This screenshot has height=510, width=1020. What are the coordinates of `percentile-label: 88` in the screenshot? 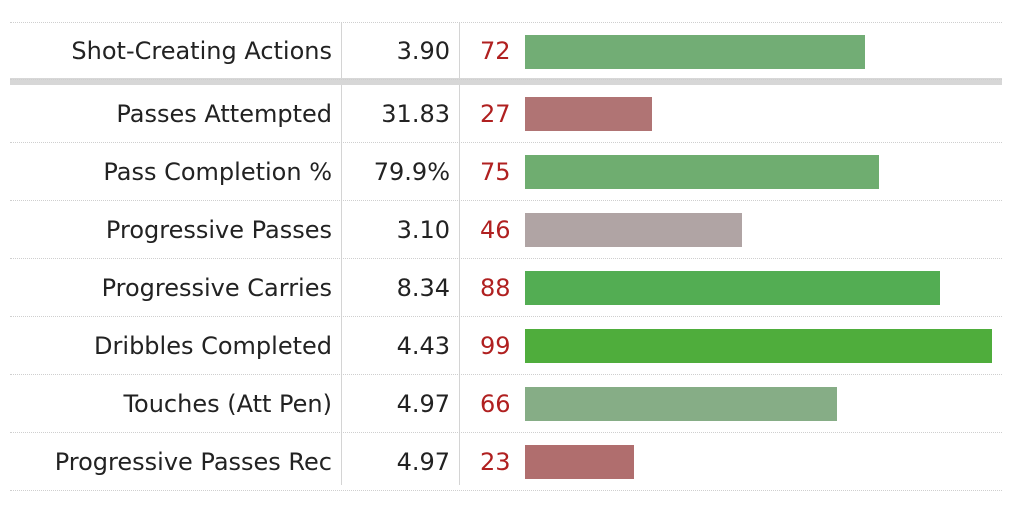 It's located at (495, 287).